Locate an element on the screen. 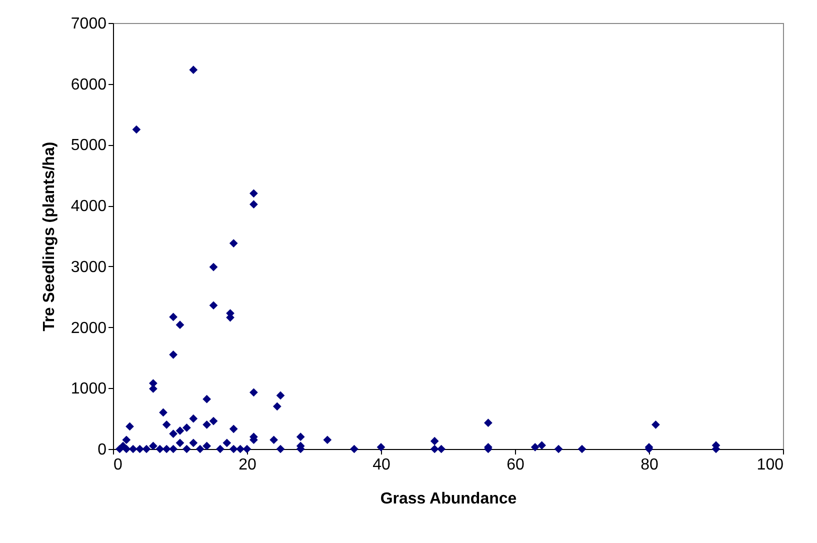  y-tick-label: 3000 is located at coordinates (88, 267).